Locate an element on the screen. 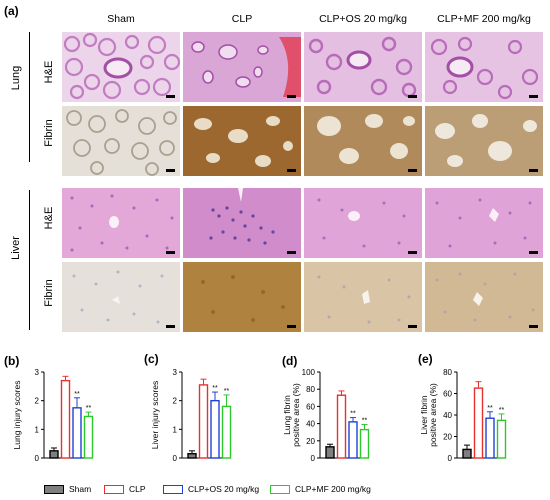 The height and width of the screenshot is (500, 550). micrograph-lung-fibrin-sham is located at coordinates (121, 141).